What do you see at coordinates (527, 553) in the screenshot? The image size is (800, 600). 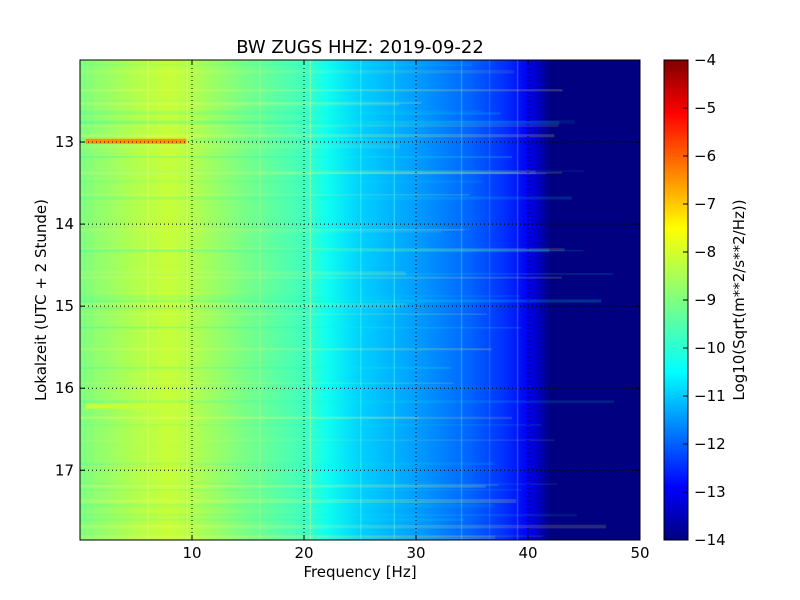 I see `x-tick-label: 40` at bounding box center [527, 553].